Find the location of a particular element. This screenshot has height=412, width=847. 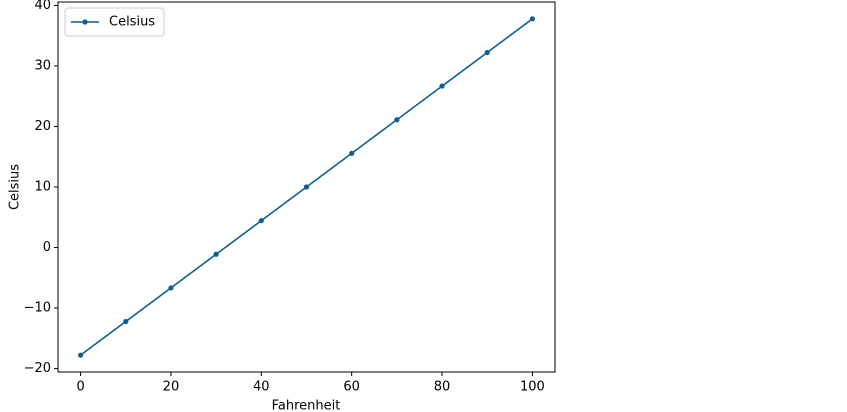

legend-marker is located at coordinates (85, 22).